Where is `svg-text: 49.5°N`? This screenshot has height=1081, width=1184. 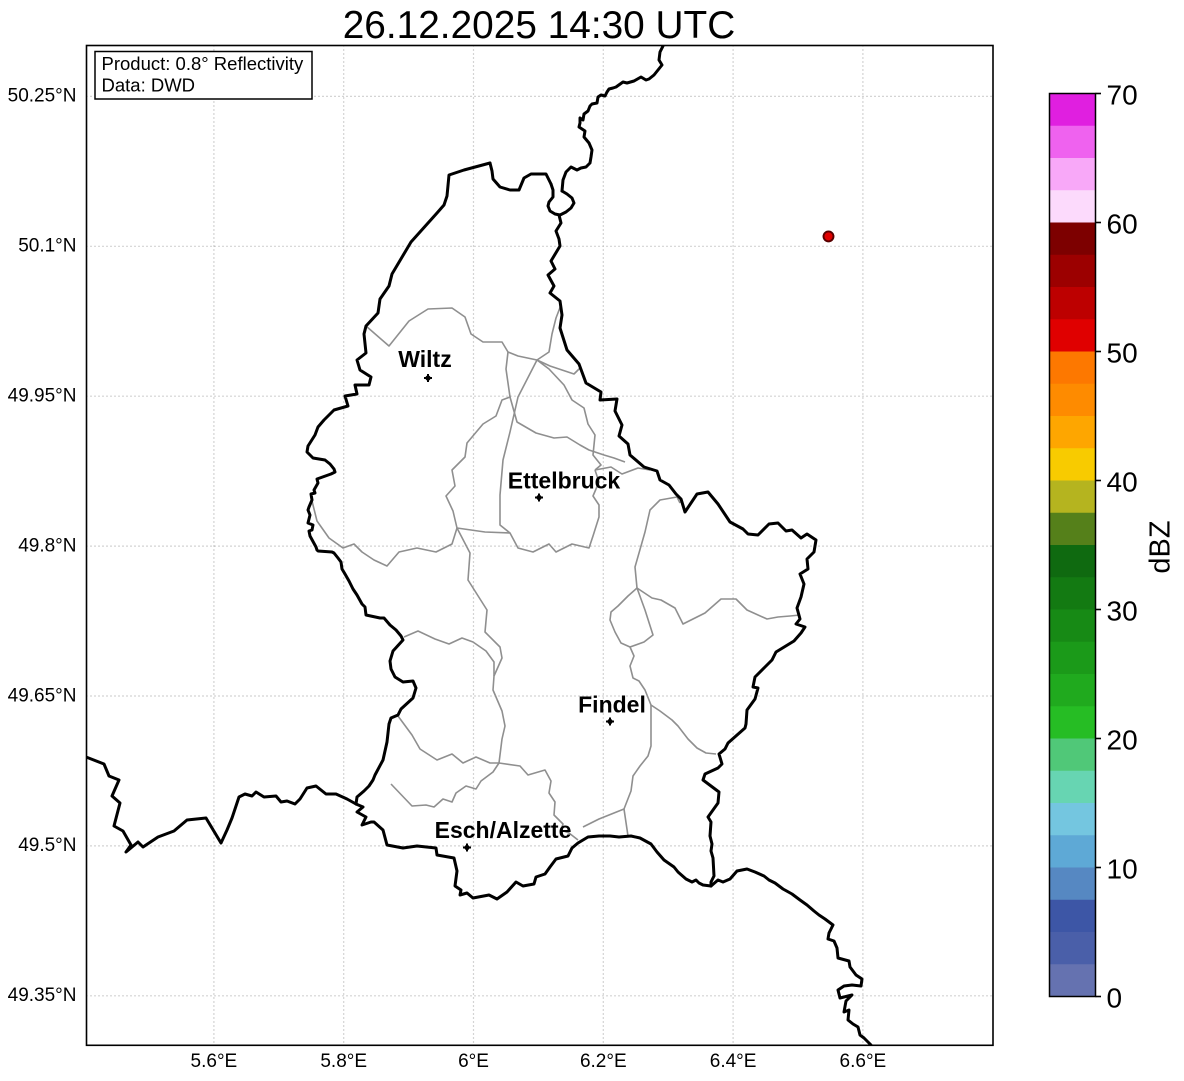
svg-text: 49.5°N is located at coordinates (47, 845).